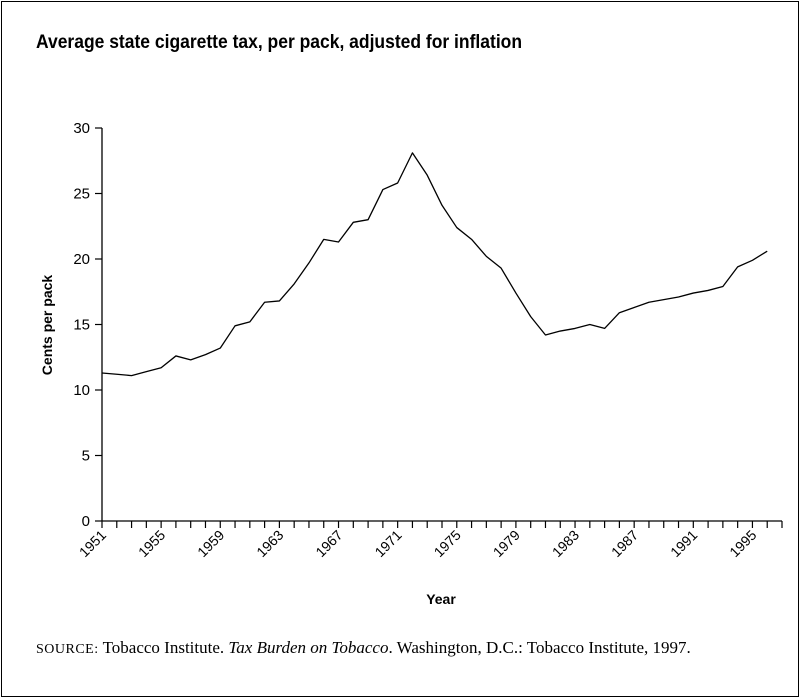  What do you see at coordinates (387, 543) in the screenshot?
I see `x-tick-label: 1971` at bounding box center [387, 543].